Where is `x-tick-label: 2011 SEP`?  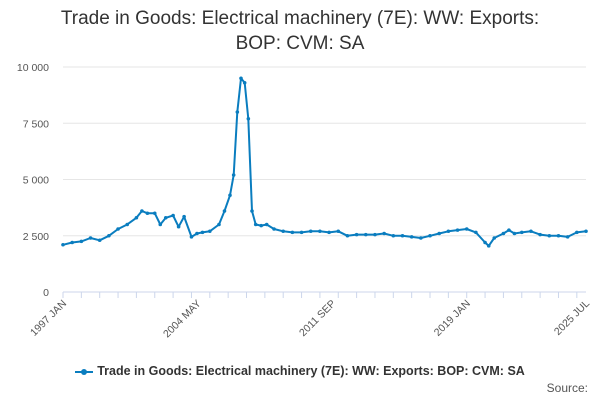 x-tick-label: 2011 SEP is located at coordinates (317, 318).